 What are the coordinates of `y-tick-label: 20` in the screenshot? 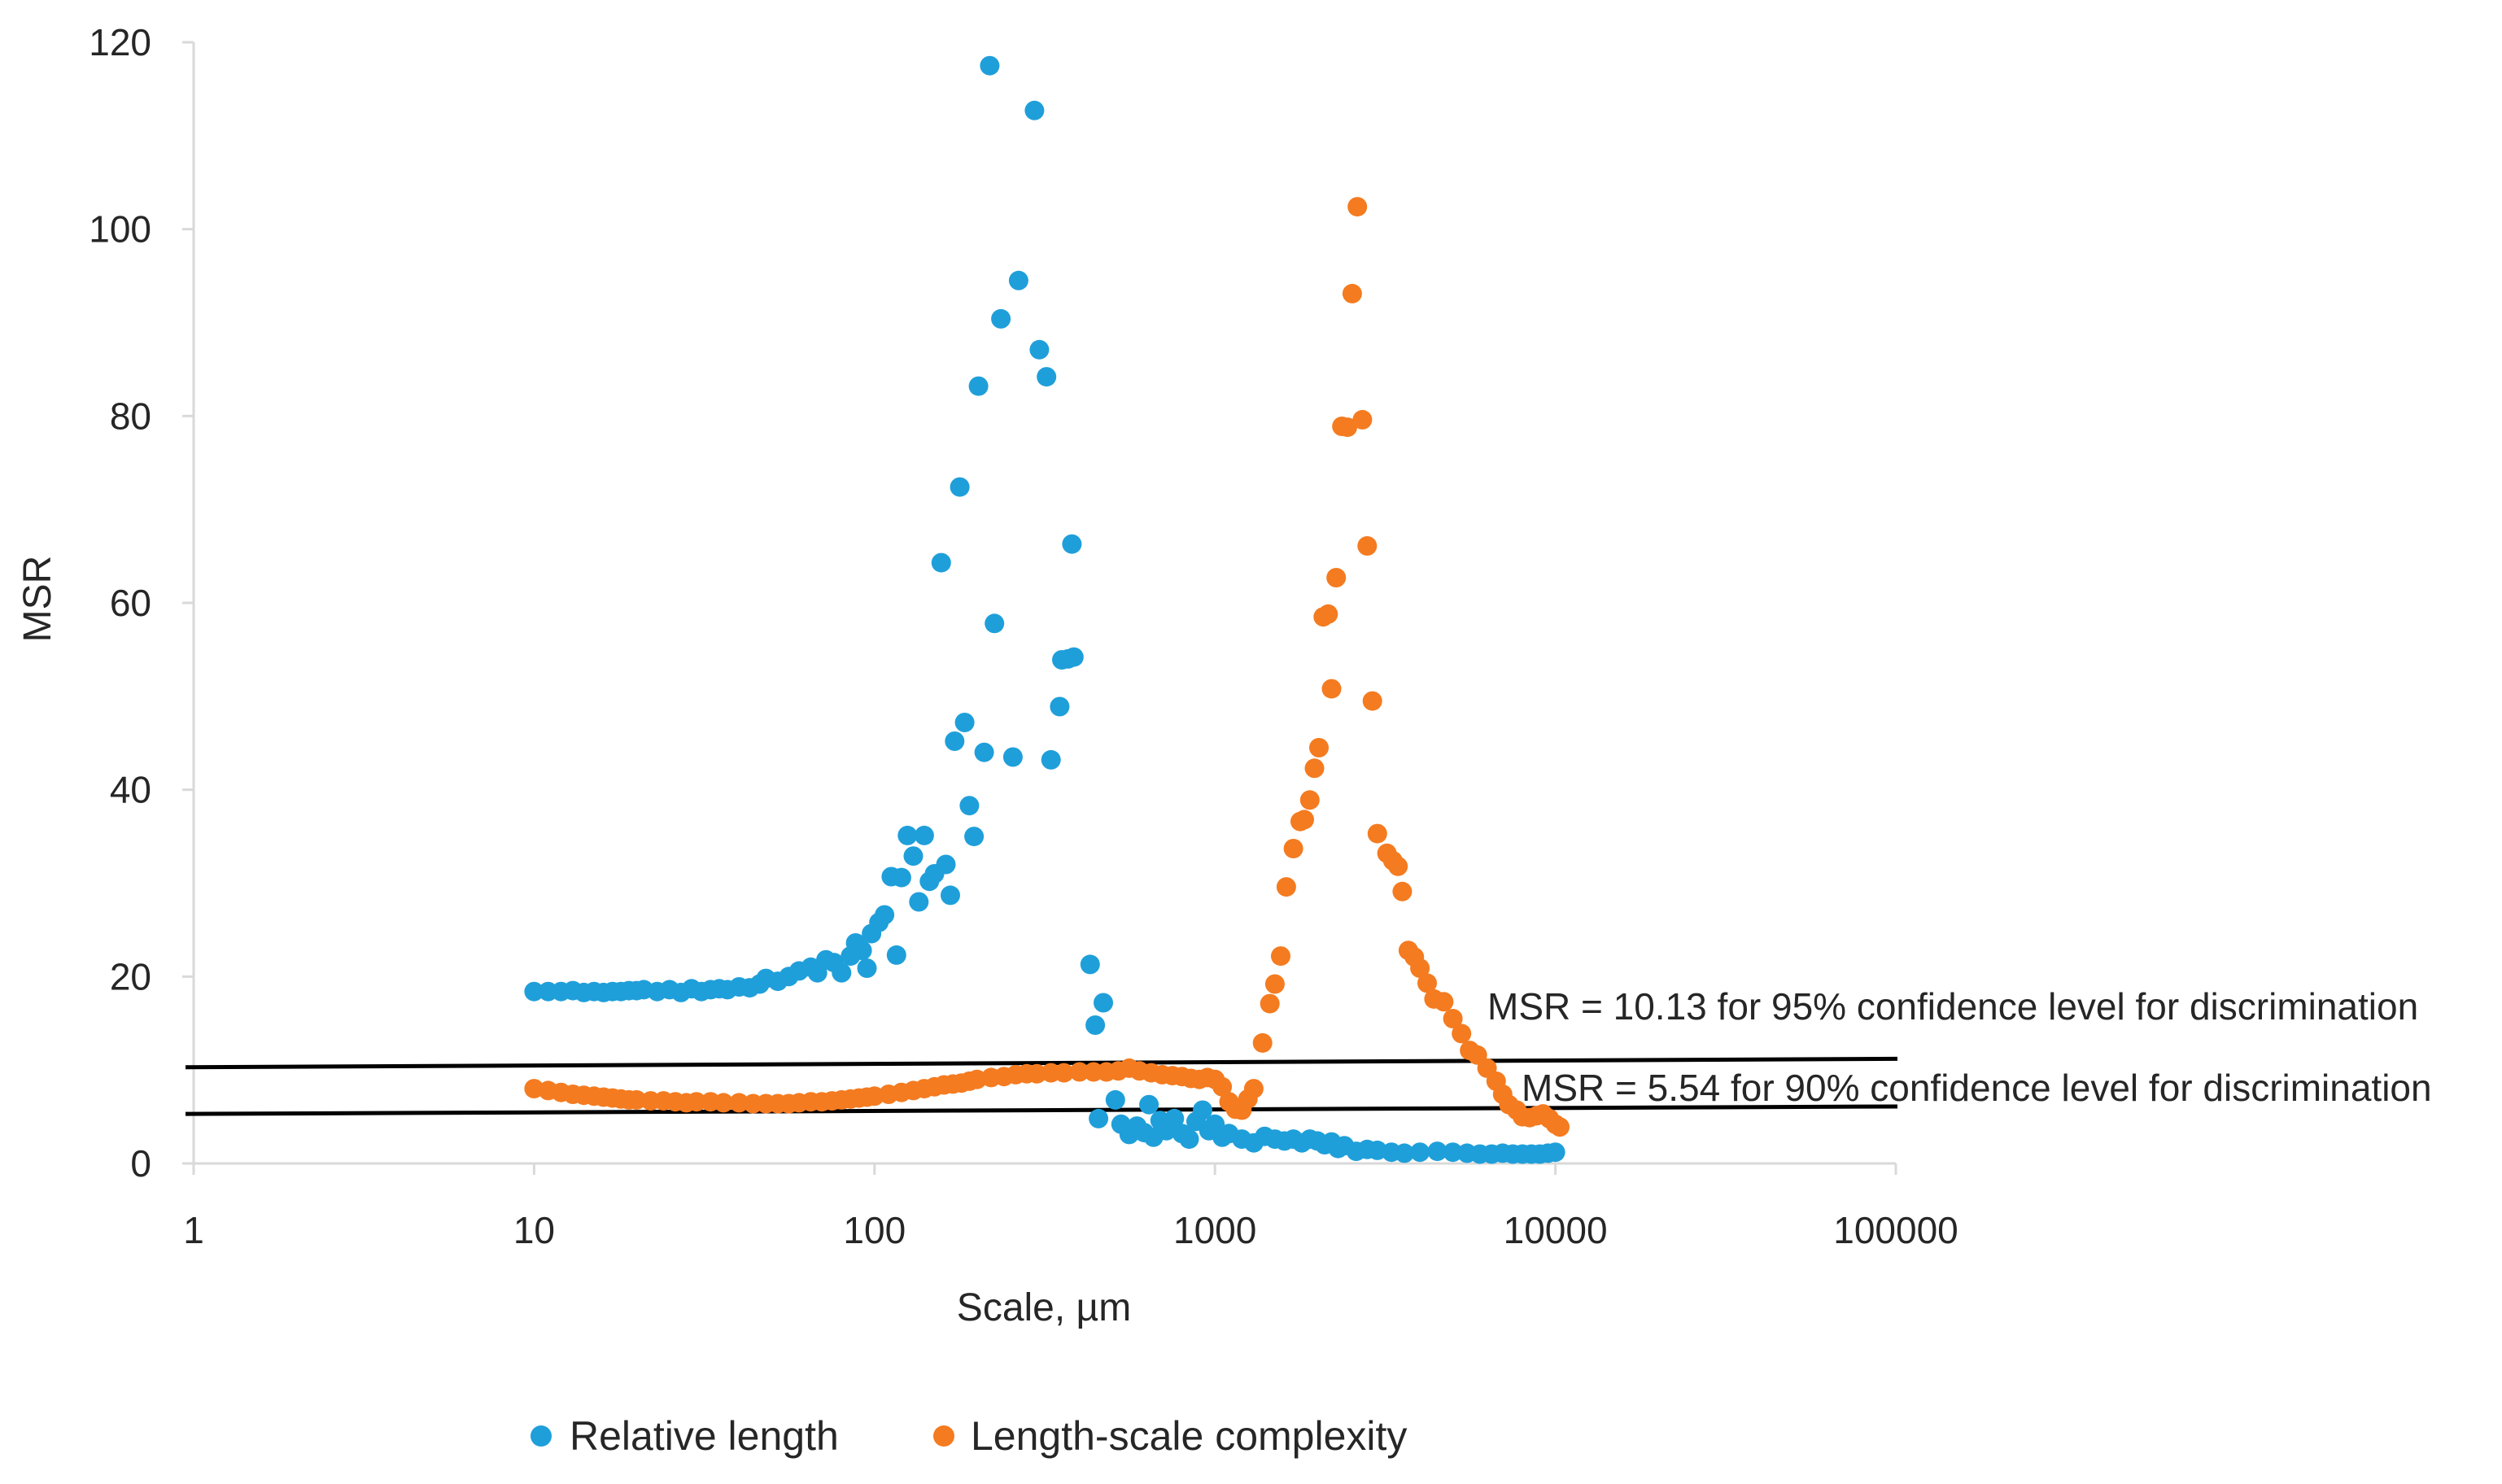 It's located at (130, 976).